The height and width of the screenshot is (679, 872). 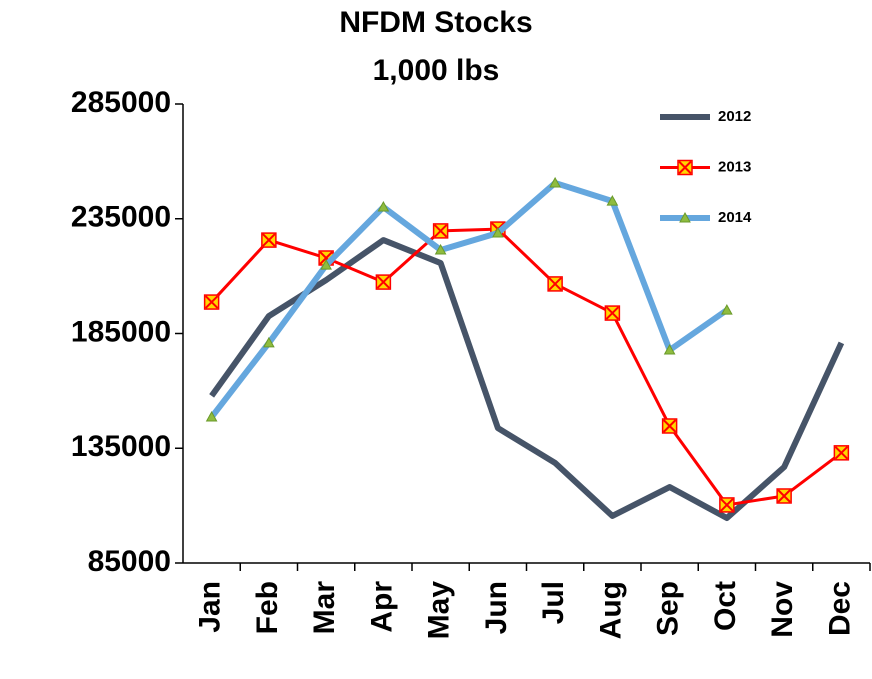 What do you see at coordinates (324, 608) in the screenshot?
I see `x-tick-label: Mar` at bounding box center [324, 608].